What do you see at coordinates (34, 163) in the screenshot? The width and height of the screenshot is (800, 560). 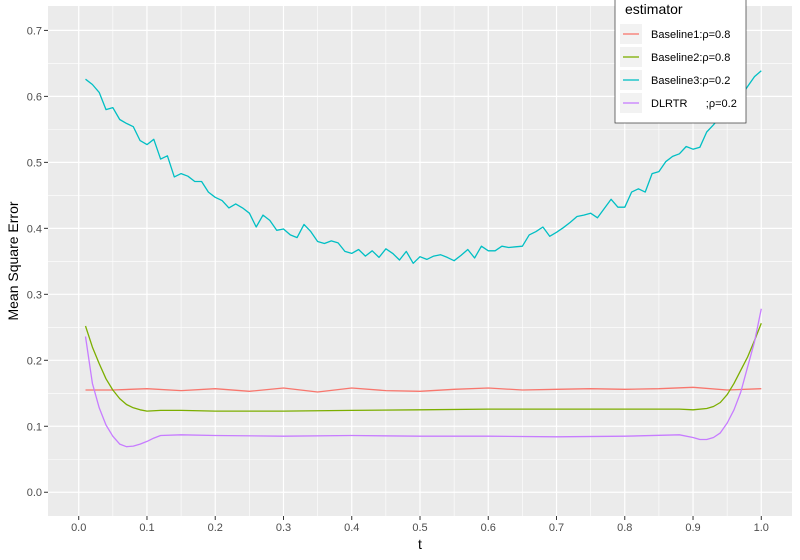 I see `y-tick-label: 0.5` at bounding box center [34, 163].